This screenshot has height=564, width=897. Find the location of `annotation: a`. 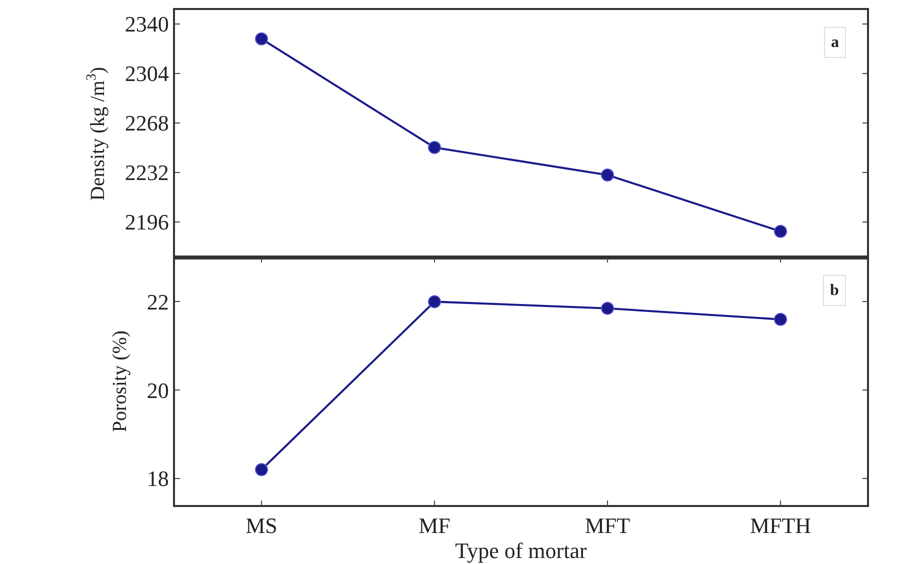

annotation: a is located at coordinates (835, 42).